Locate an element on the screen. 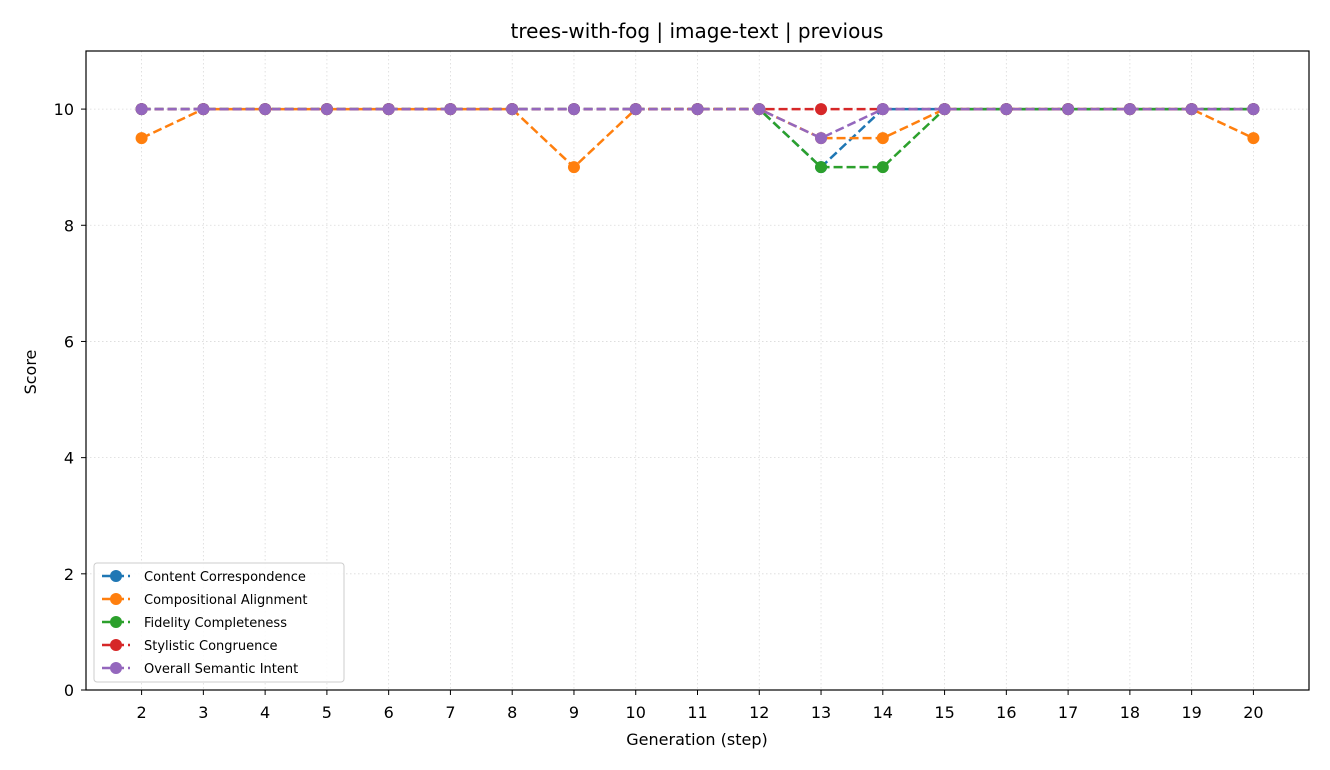 The width and height of the screenshot is (1330, 770). legend-item-fidelity-completeness: Fidelity Completeness is located at coordinates (194, 623).